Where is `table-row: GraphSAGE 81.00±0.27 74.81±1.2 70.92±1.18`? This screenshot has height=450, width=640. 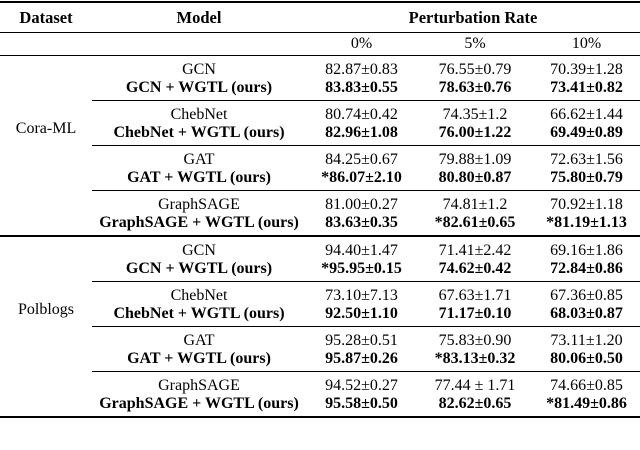 table-row: GraphSAGE 81.00±0.27 74.81±1.2 70.92±1.18 is located at coordinates (320, 205).